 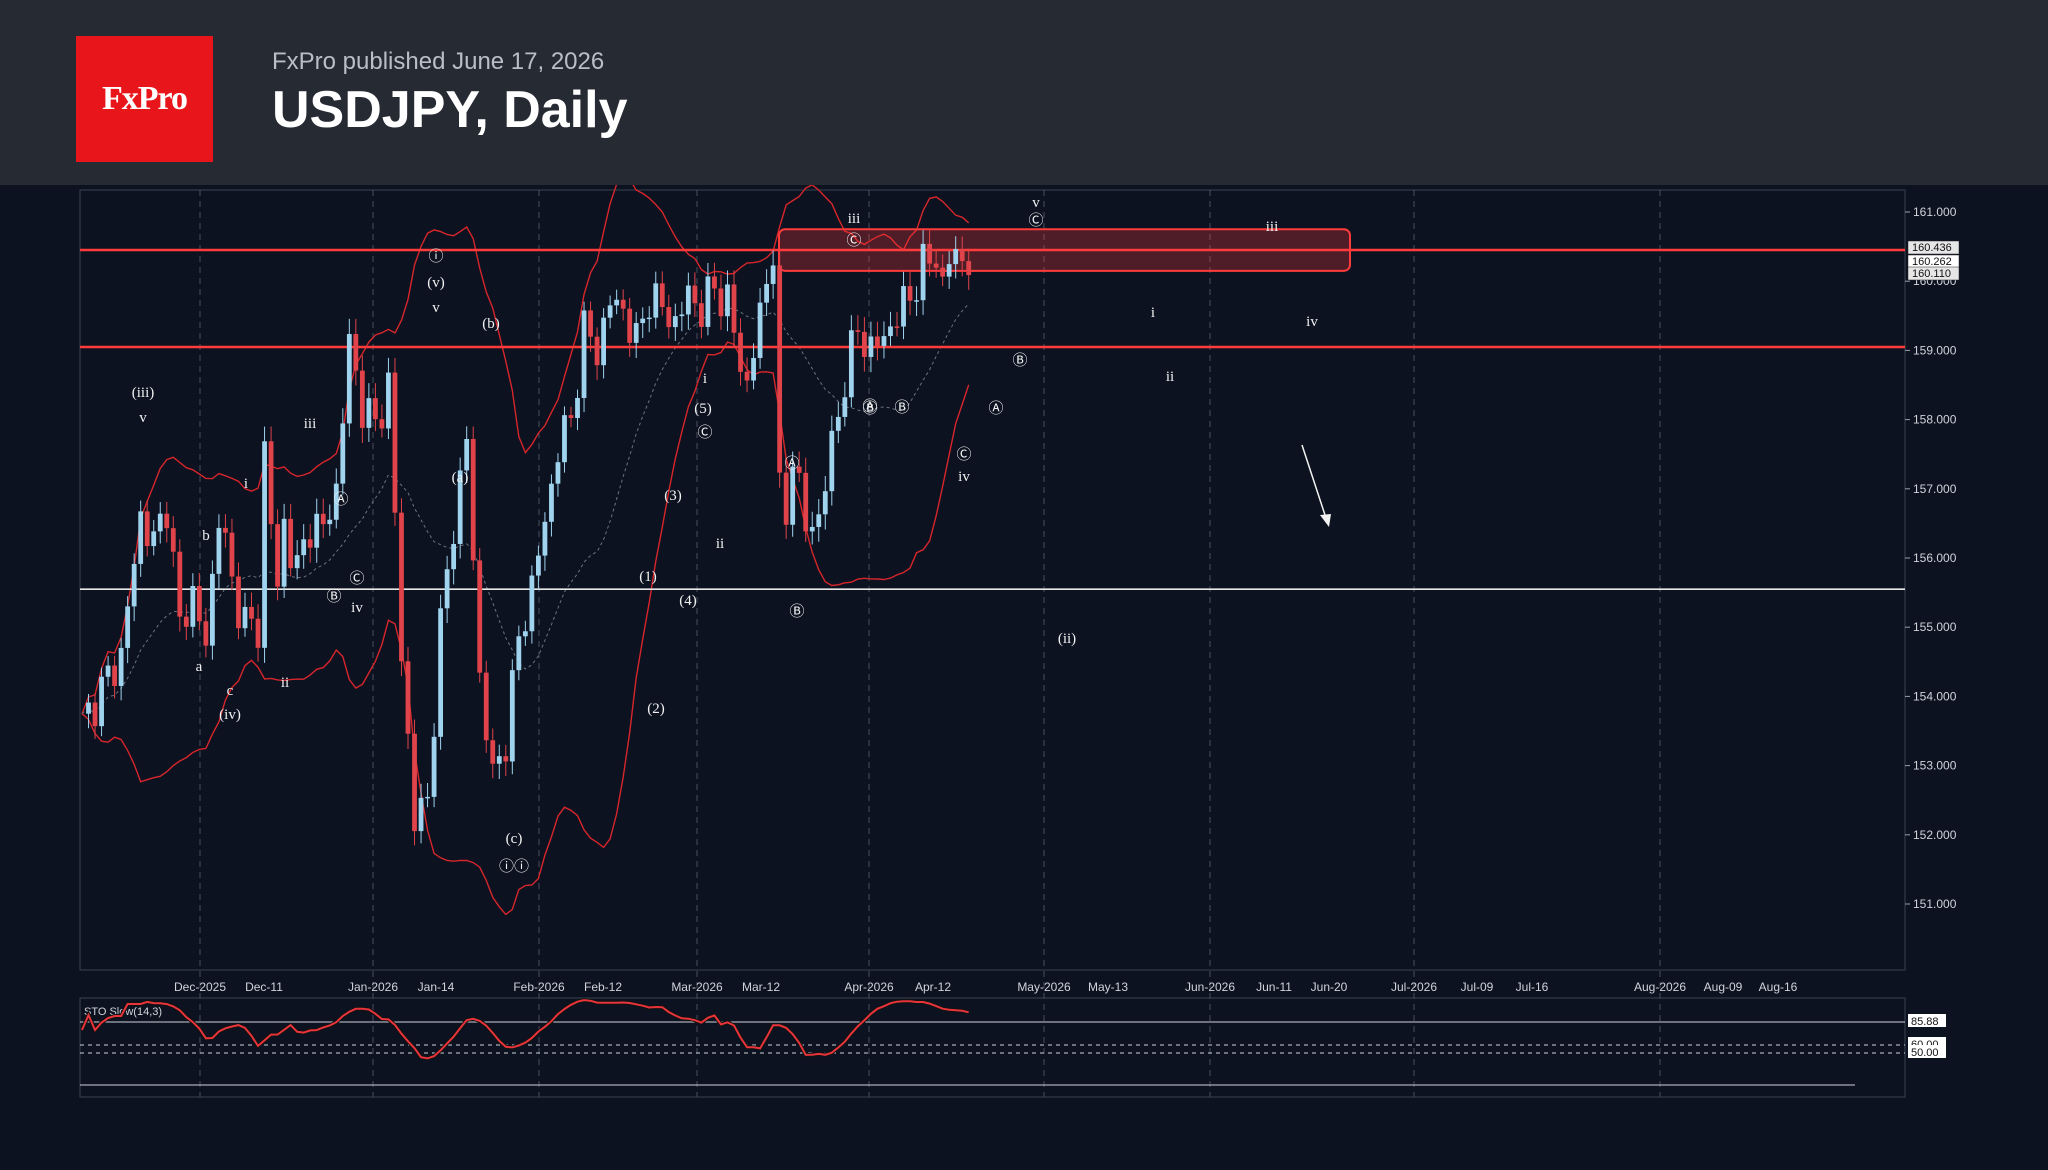 What do you see at coordinates (491, 324) in the screenshot?
I see `wave-label: (b)` at bounding box center [491, 324].